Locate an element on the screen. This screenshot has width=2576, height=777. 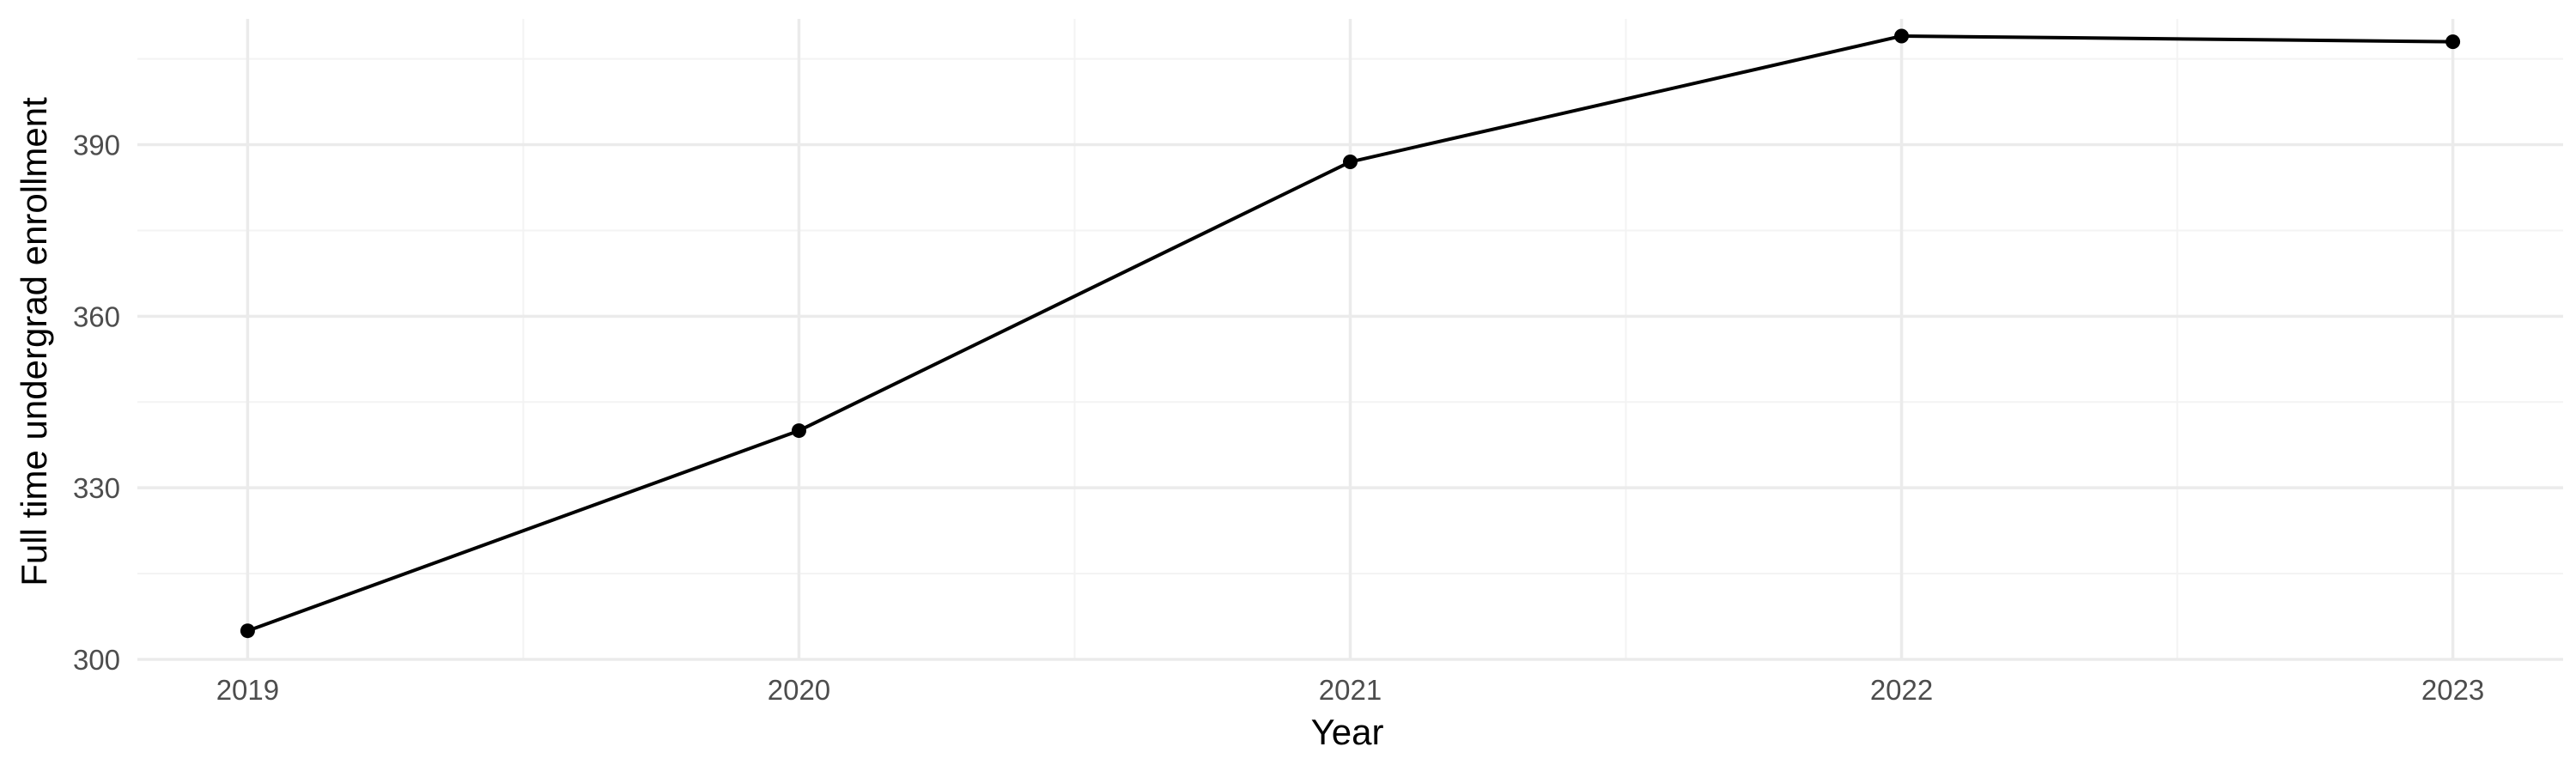
x-tick-label: 2022 is located at coordinates (1902, 690).